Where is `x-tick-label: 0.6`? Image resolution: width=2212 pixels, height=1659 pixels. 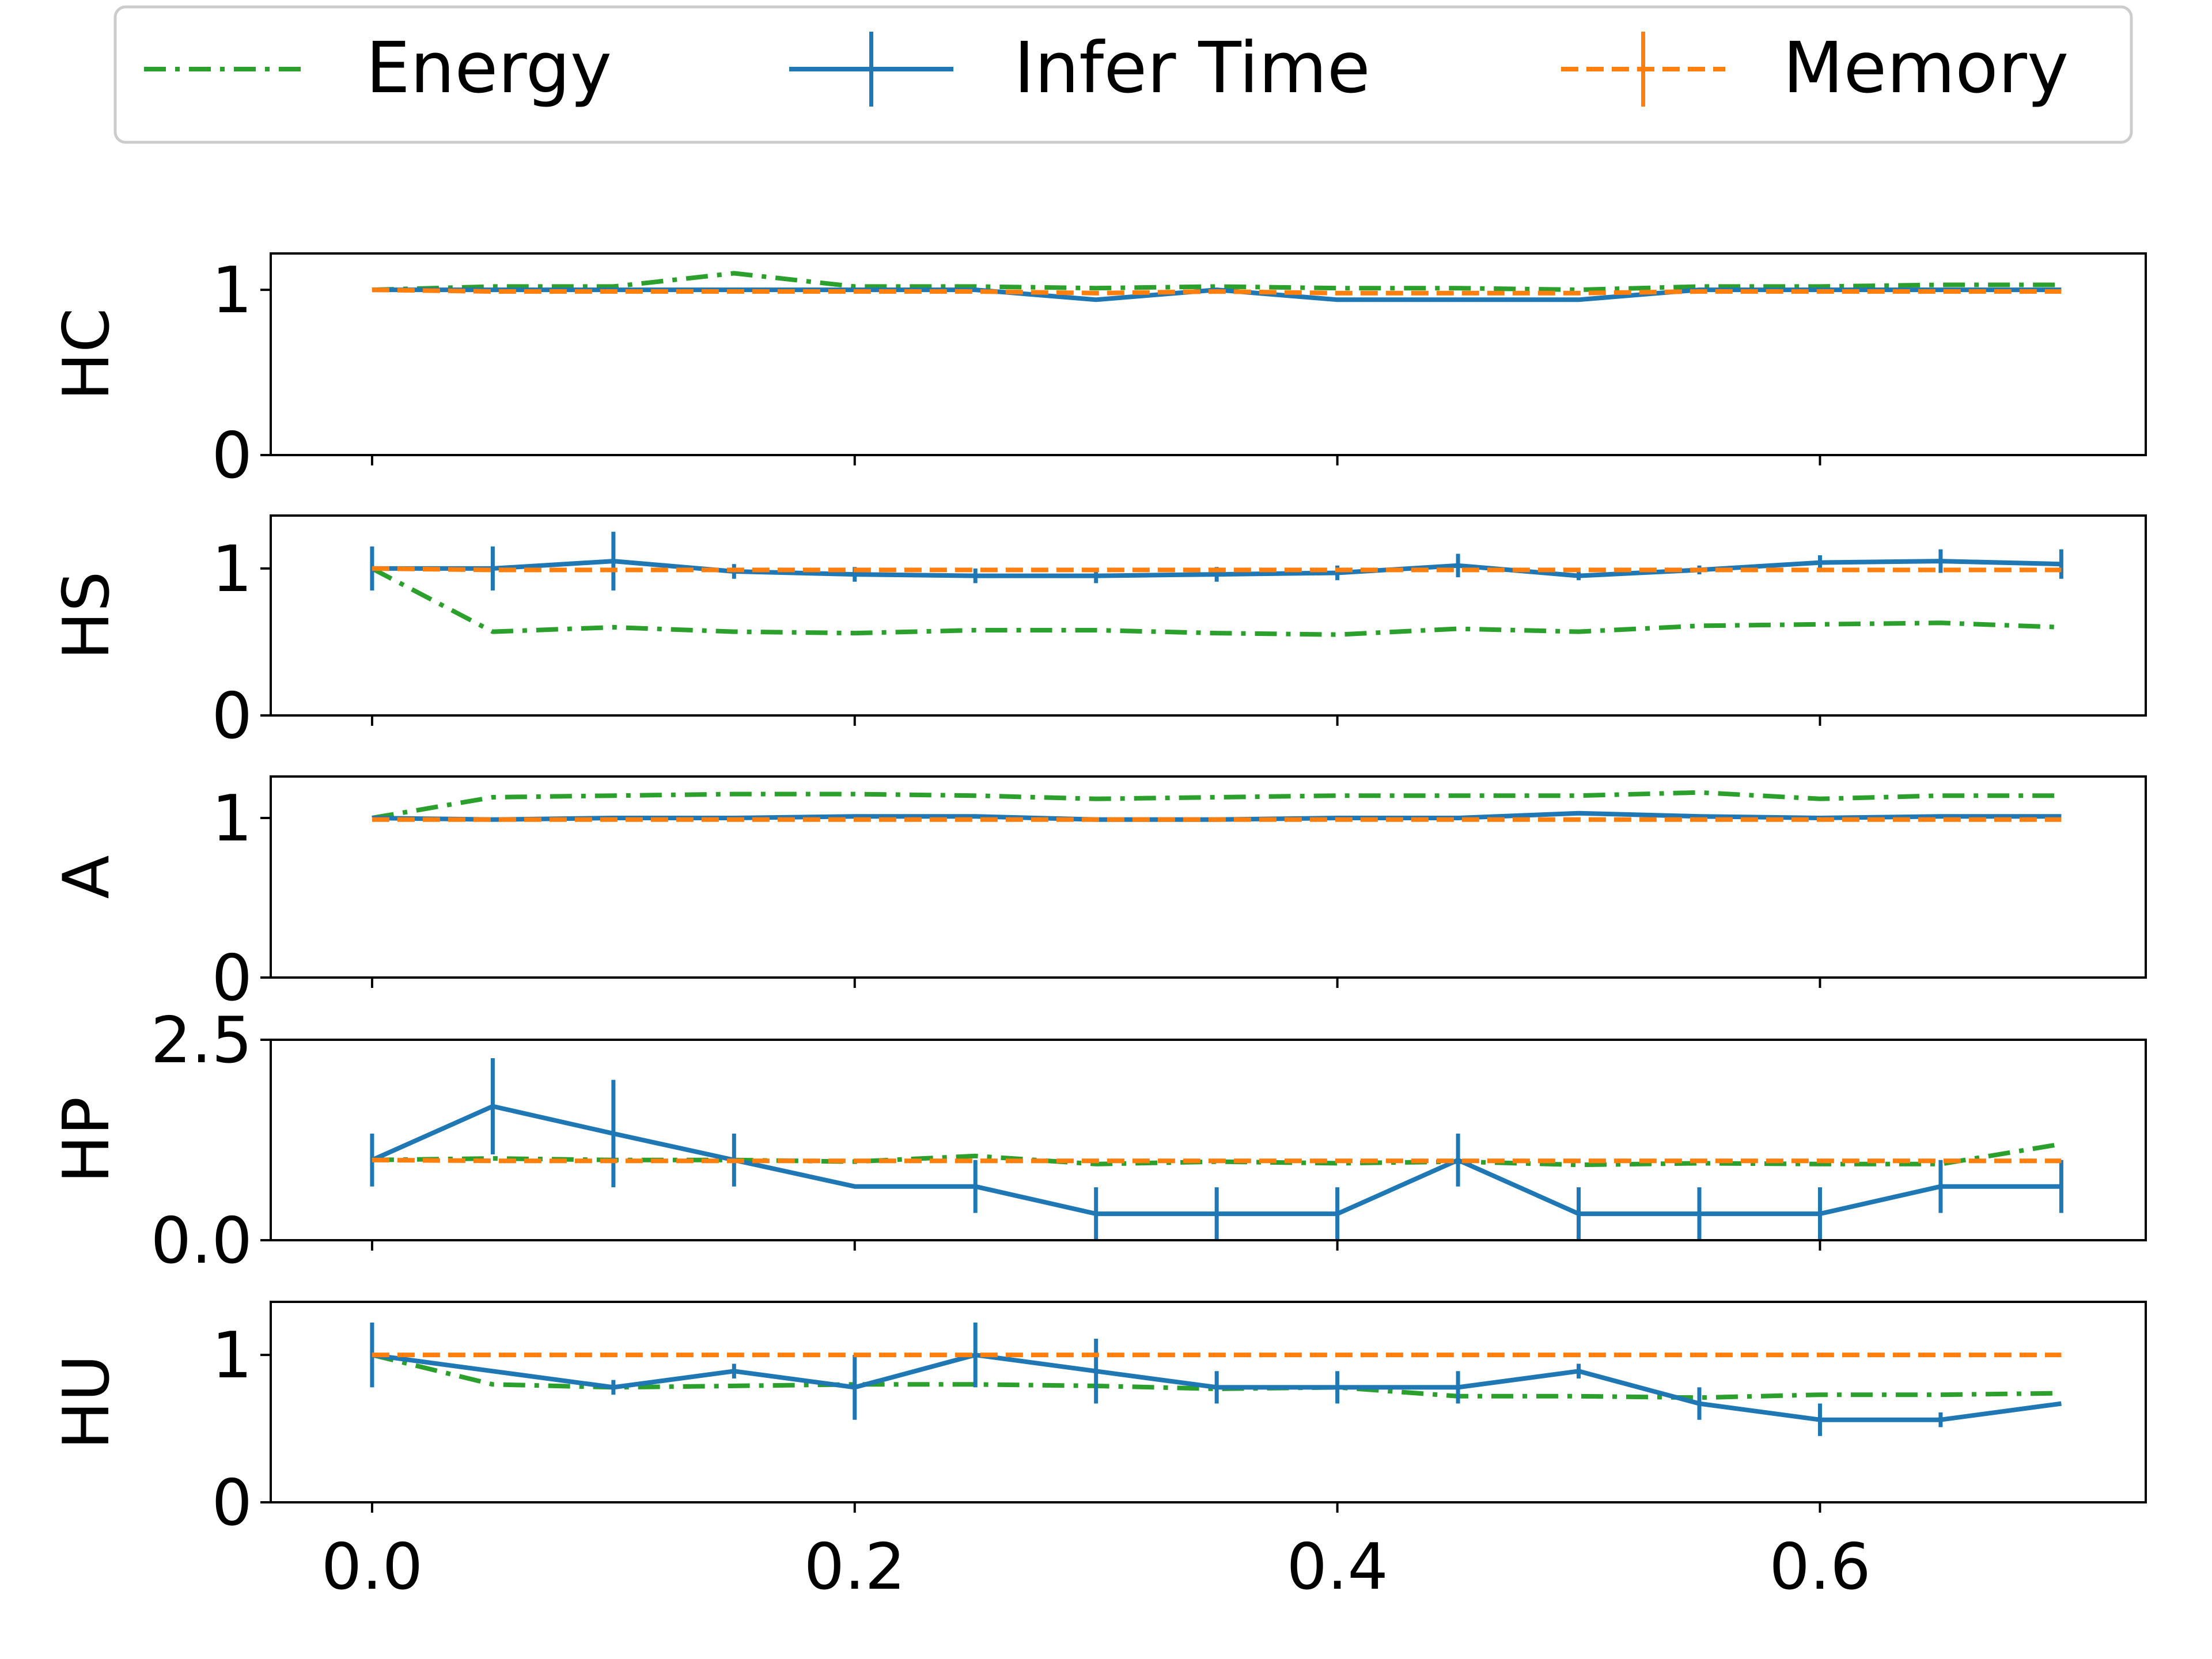 x-tick-label: 0.6 is located at coordinates (1820, 1567).